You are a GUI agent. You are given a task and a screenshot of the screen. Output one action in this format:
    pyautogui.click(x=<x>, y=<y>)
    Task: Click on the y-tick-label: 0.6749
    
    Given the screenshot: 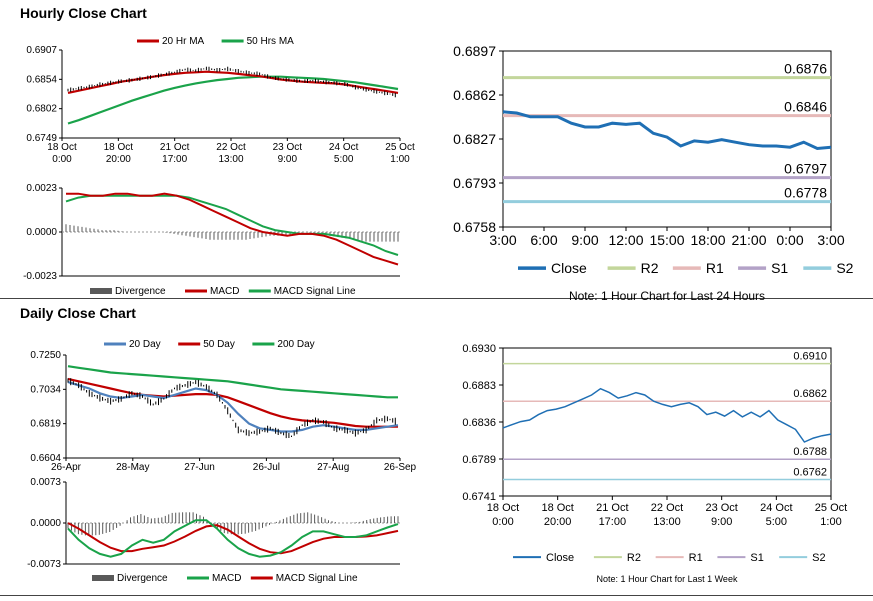 What is the action you would take?
    pyautogui.click(x=41, y=138)
    